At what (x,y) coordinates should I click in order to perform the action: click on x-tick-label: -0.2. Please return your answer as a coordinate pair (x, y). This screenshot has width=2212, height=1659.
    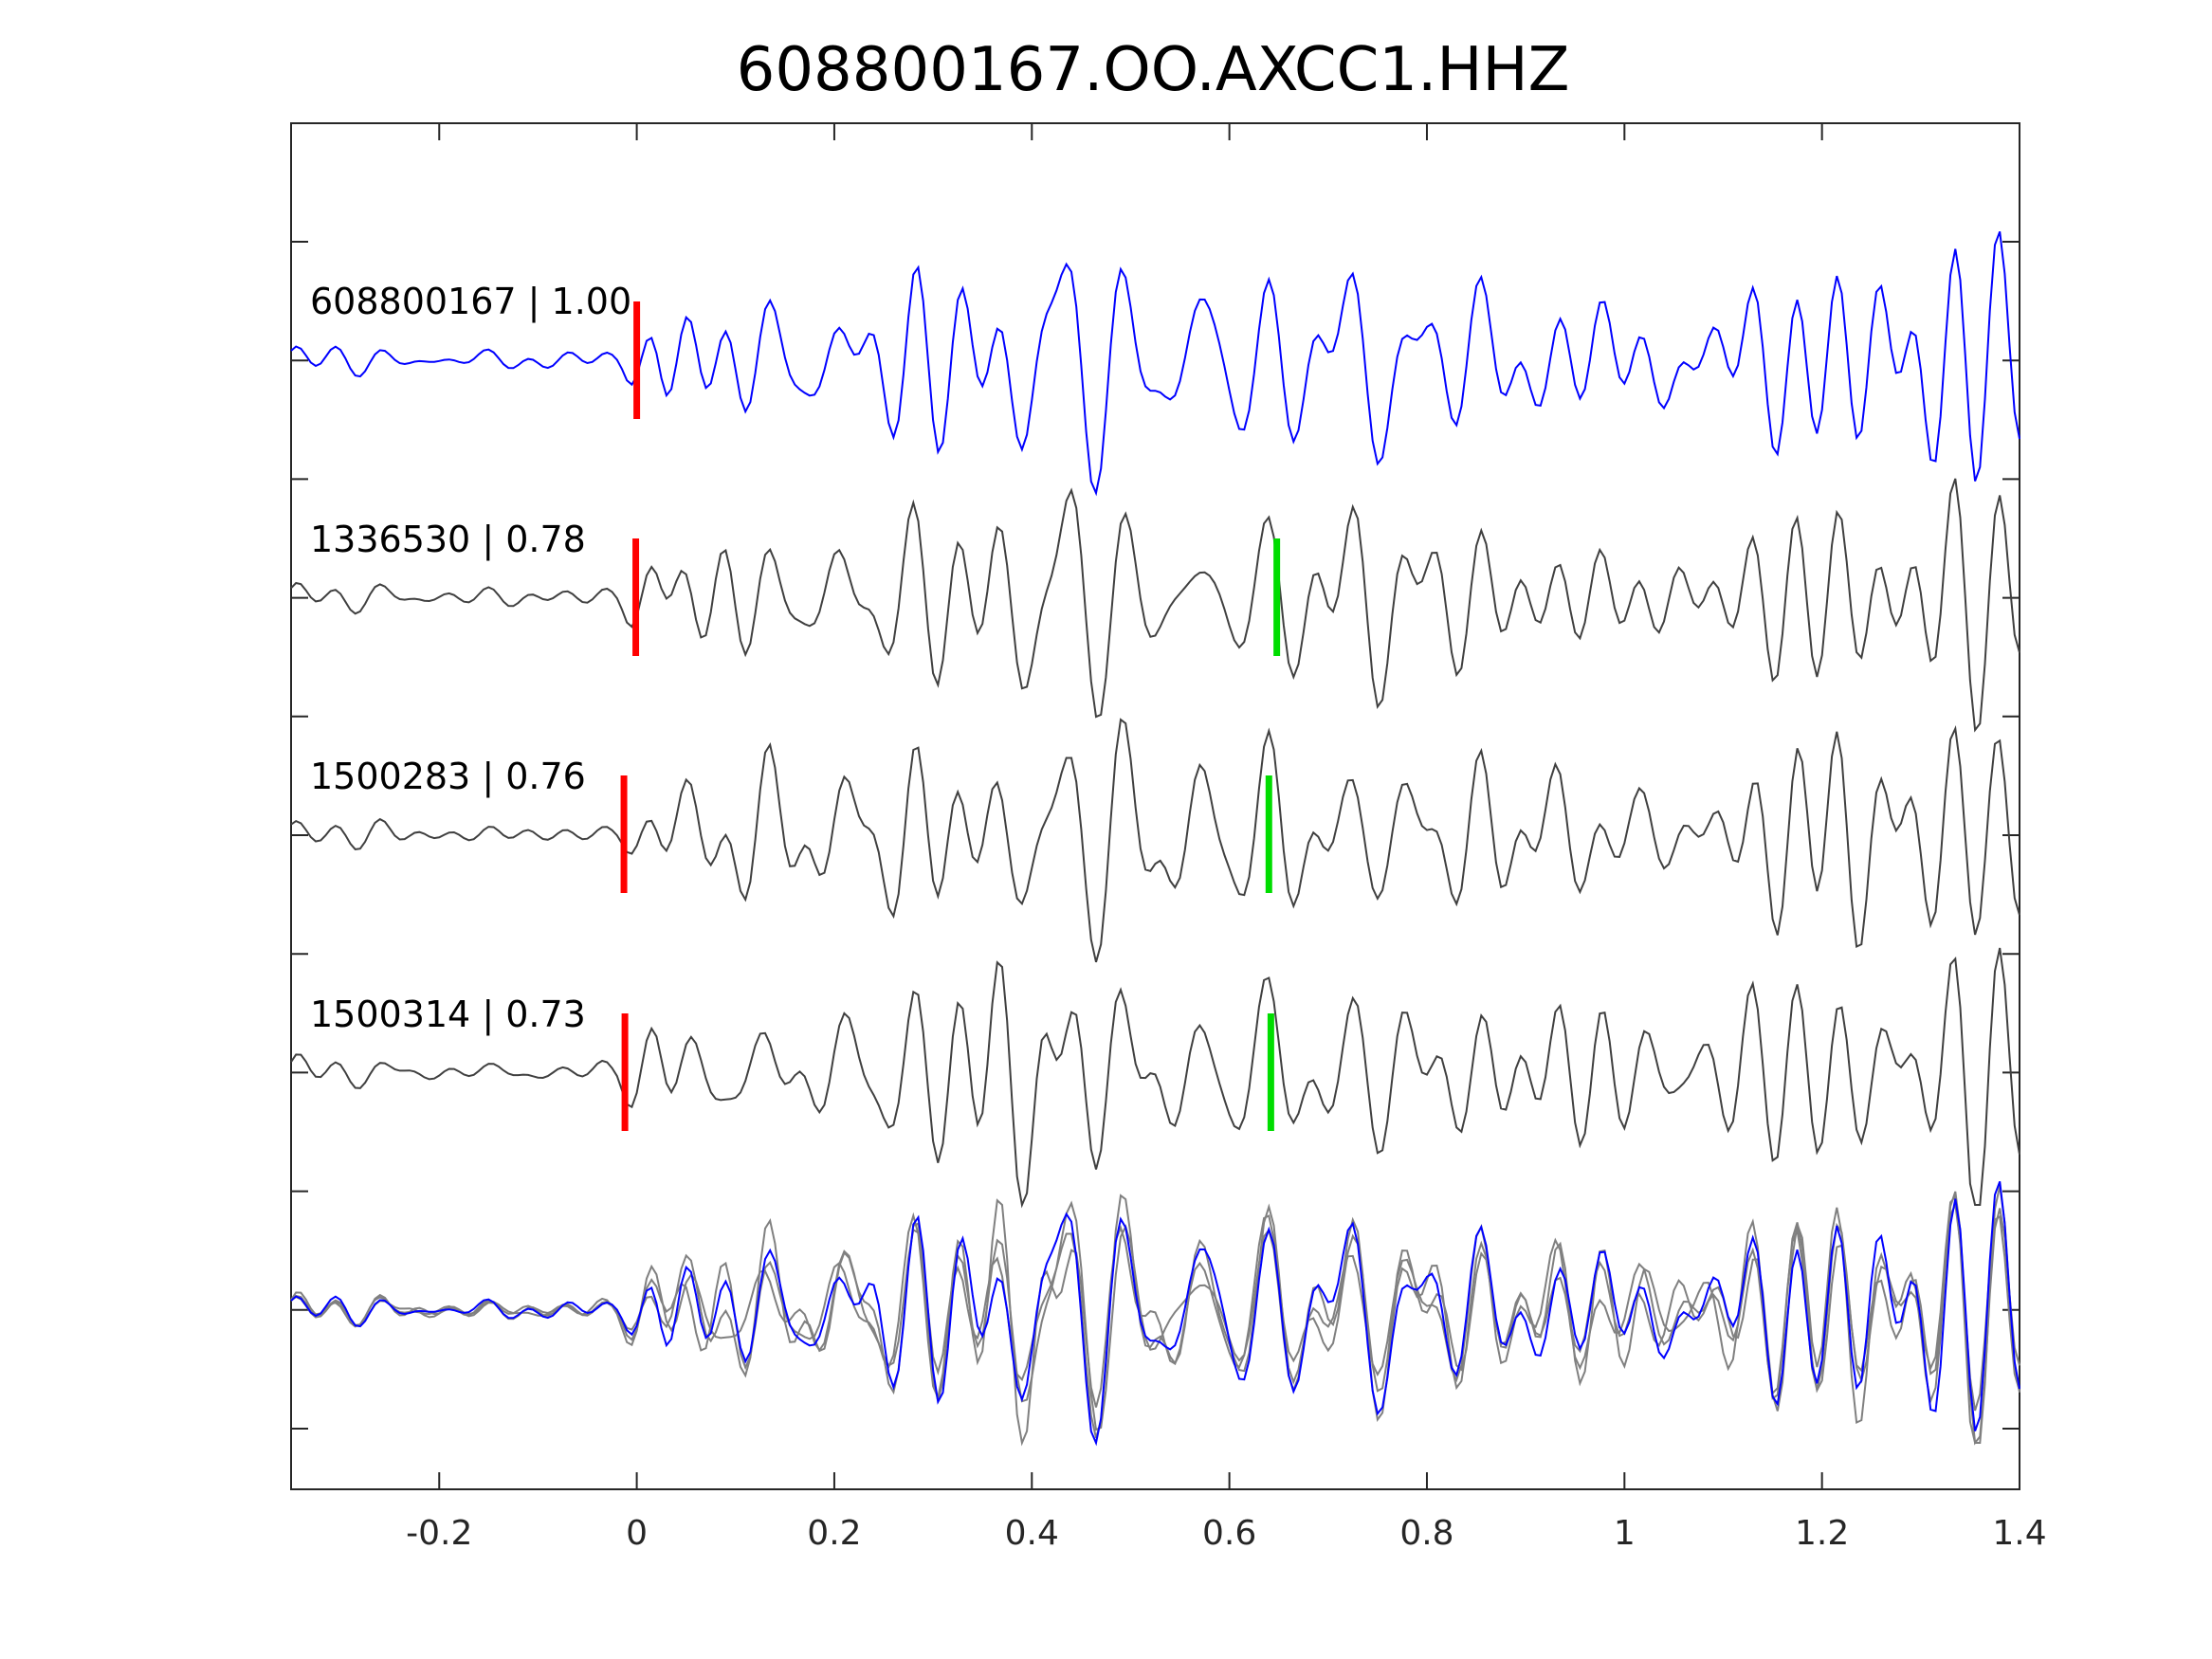
    Looking at the image, I should click on (439, 1533).